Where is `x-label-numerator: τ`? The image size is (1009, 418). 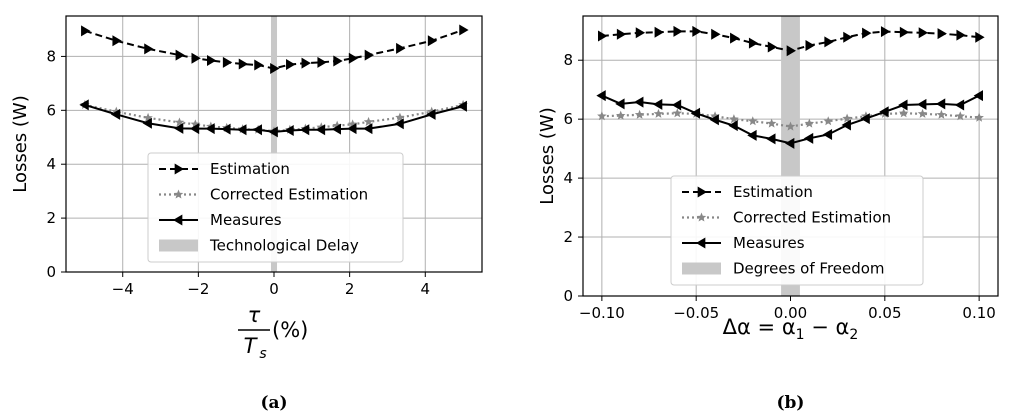 x-label-numerator: τ is located at coordinates (254, 315).